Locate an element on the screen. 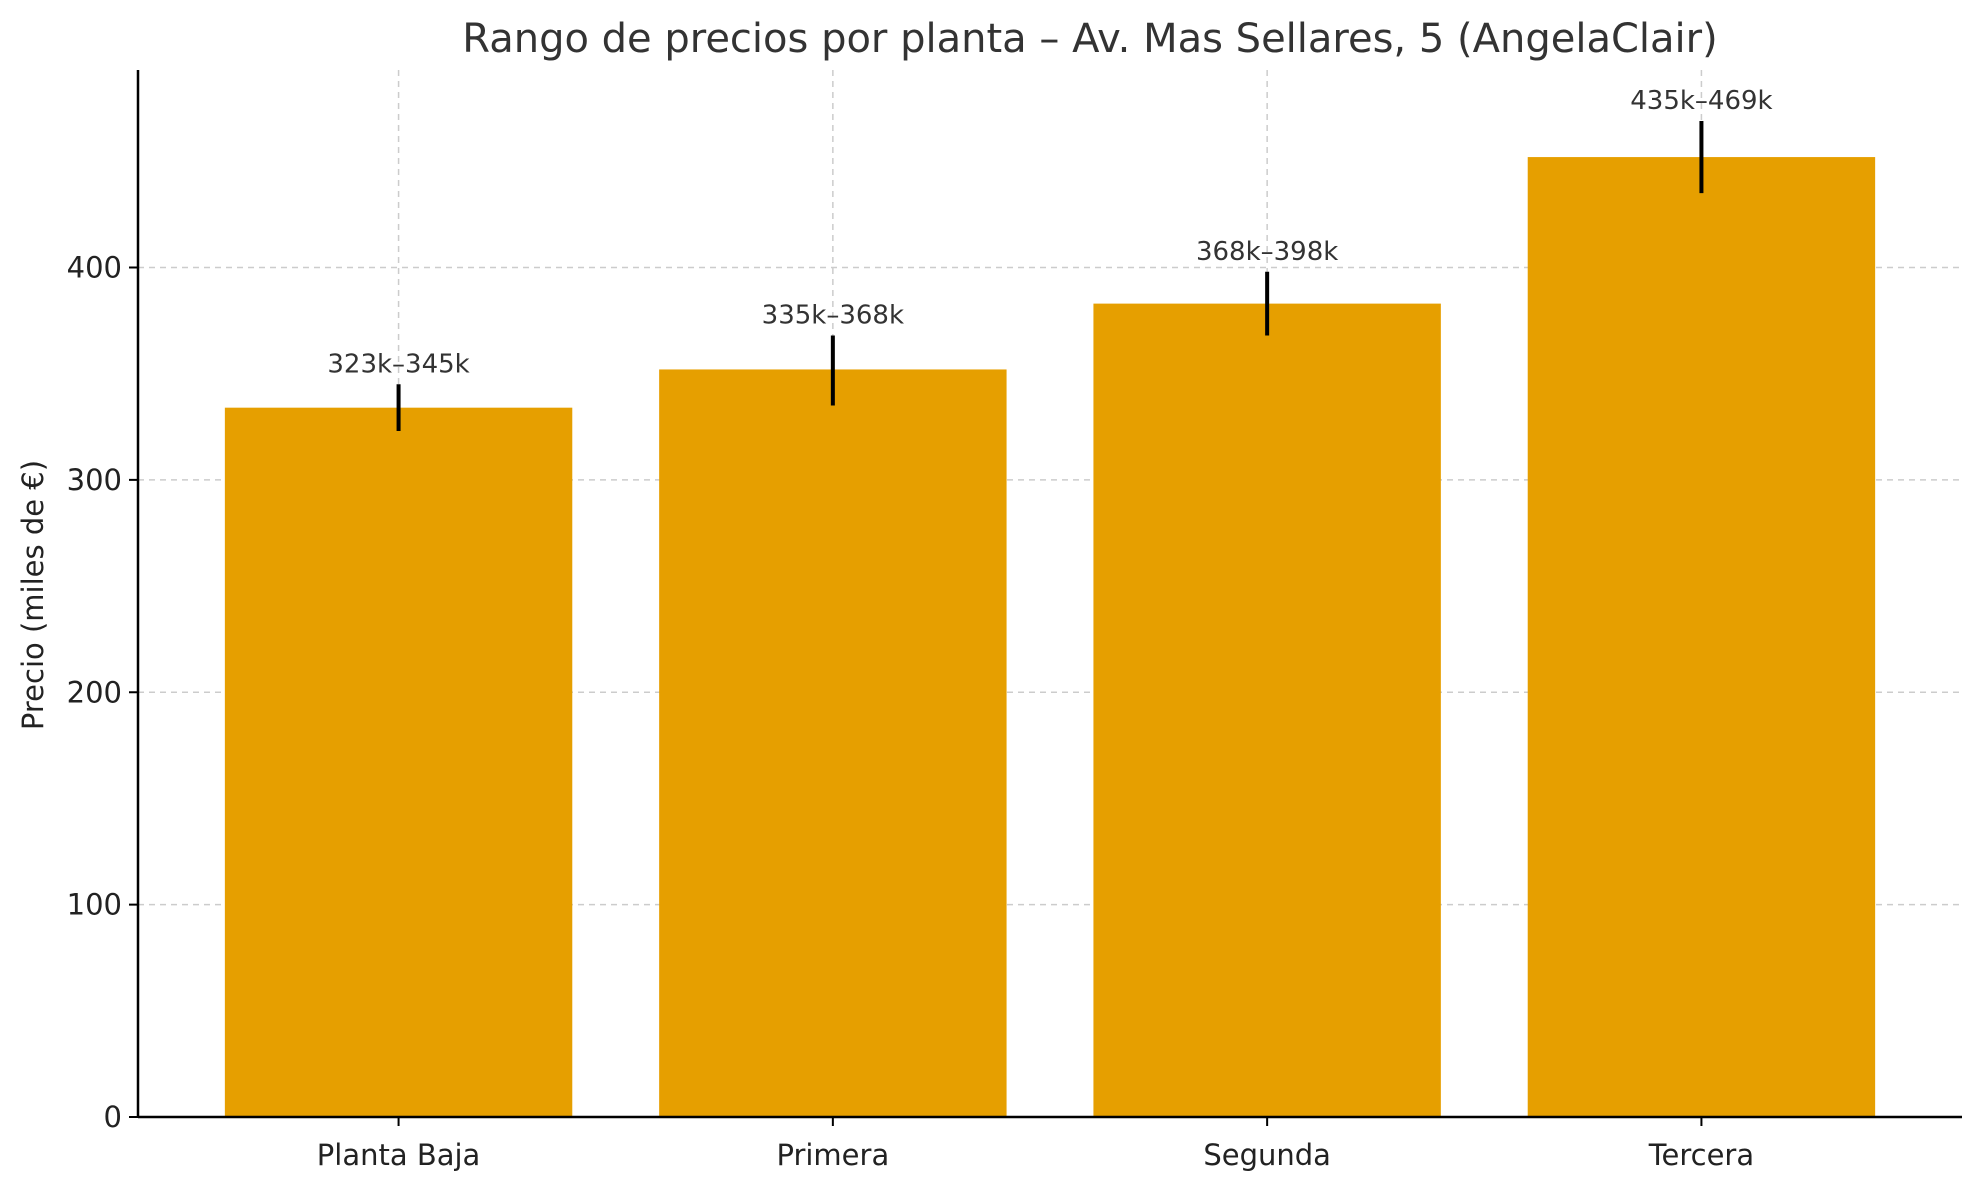 Image resolution: width=1979 pixels, height=1180 pixels. y-tick-label: 300 is located at coordinates (94, 480).